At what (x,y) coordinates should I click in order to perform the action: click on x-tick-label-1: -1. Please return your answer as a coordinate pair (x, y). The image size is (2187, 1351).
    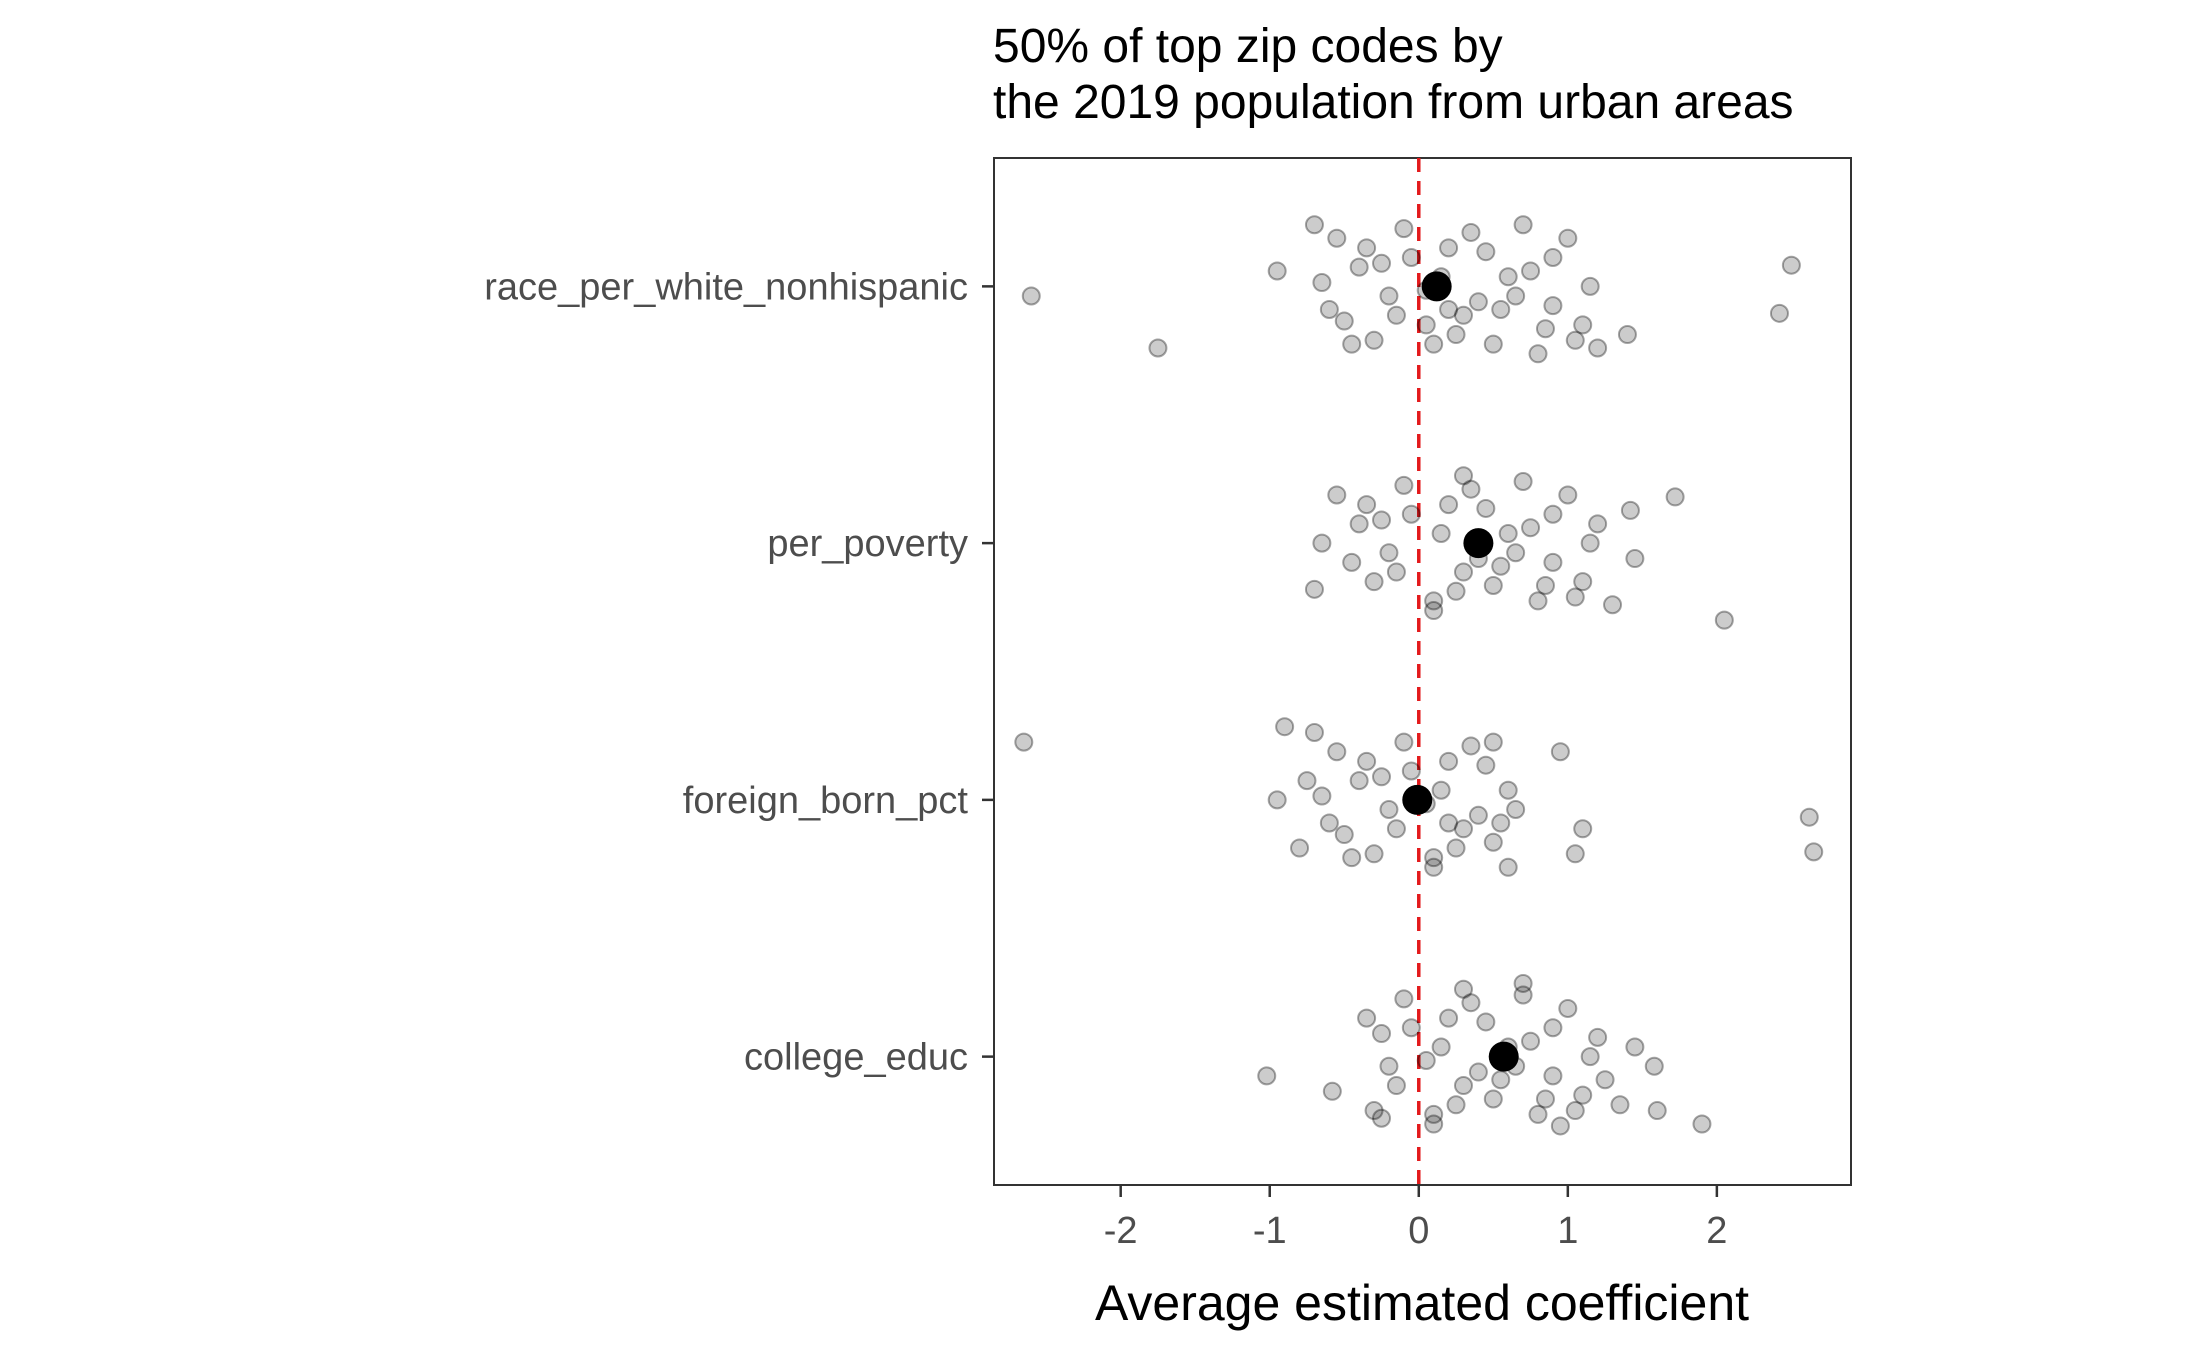
    Looking at the image, I should click on (1270, 1231).